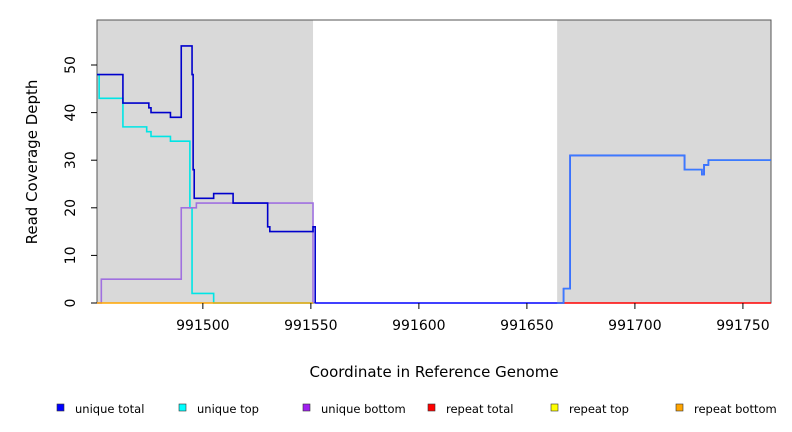 The image size is (792, 432). What do you see at coordinates (473, 318) in the screenshot?
I see `x-axis: 991500 991550 991600 991650 991700 991750` at bounding box center [473, 318].